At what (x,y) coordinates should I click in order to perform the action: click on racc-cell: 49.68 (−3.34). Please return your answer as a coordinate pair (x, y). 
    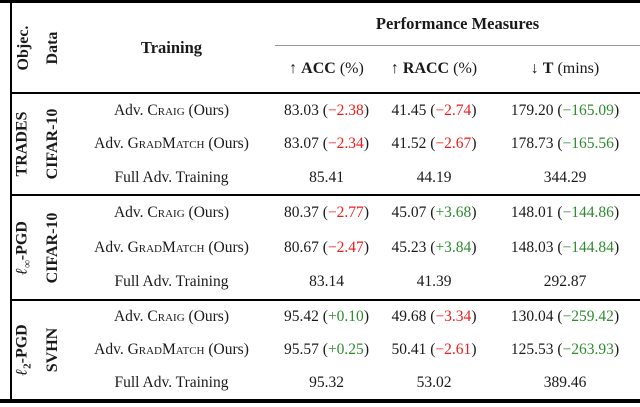
    Looking at the image, I should click on (434, 316).